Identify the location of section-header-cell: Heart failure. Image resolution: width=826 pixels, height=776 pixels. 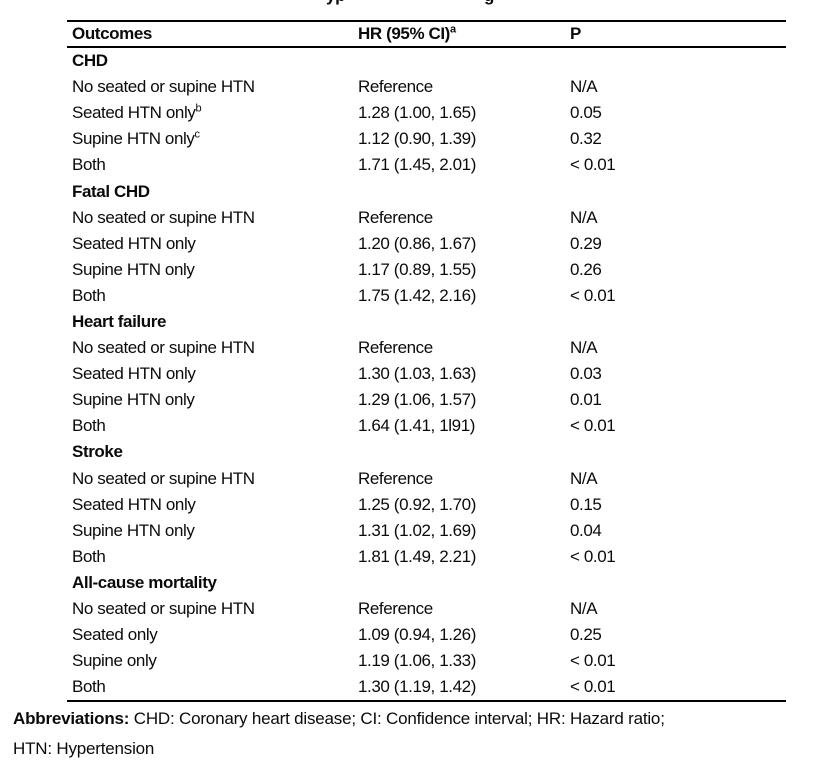
(119, 321).